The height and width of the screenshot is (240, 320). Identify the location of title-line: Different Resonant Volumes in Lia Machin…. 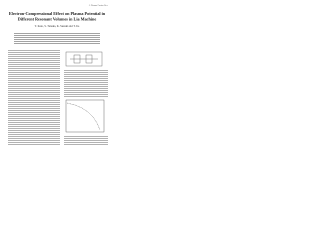
(57, 19).